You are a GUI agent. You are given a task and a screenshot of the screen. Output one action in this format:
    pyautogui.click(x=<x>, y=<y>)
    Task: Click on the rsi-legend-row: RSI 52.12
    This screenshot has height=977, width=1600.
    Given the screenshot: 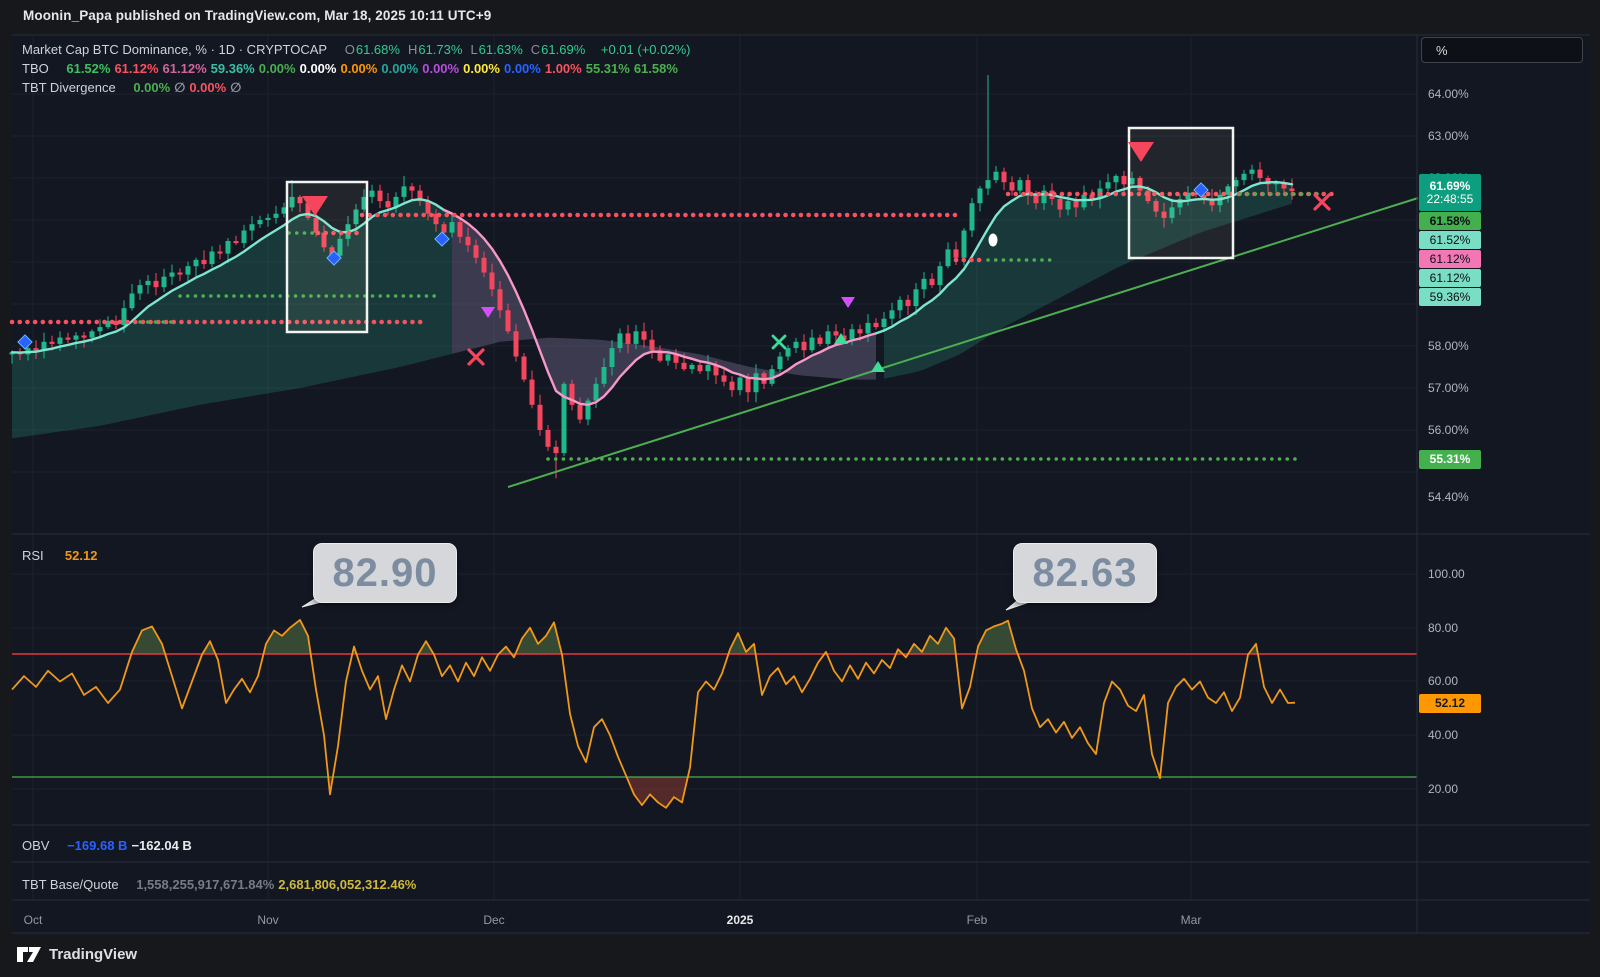 What is the action you would take?
    pyautogui.click(x=61, y=555)
    